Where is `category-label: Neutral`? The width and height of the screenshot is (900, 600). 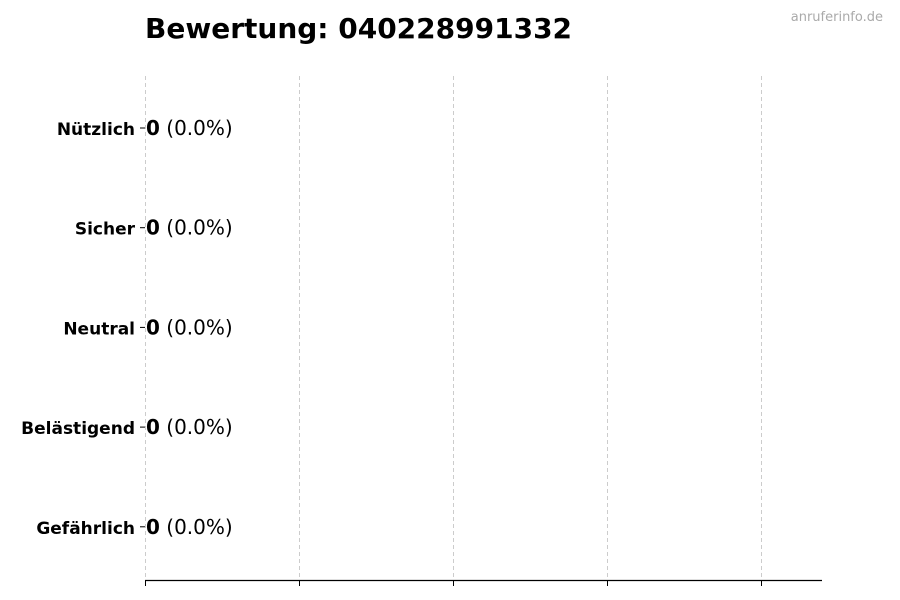
category-label: Neutral is located at coordinates (99, 329).